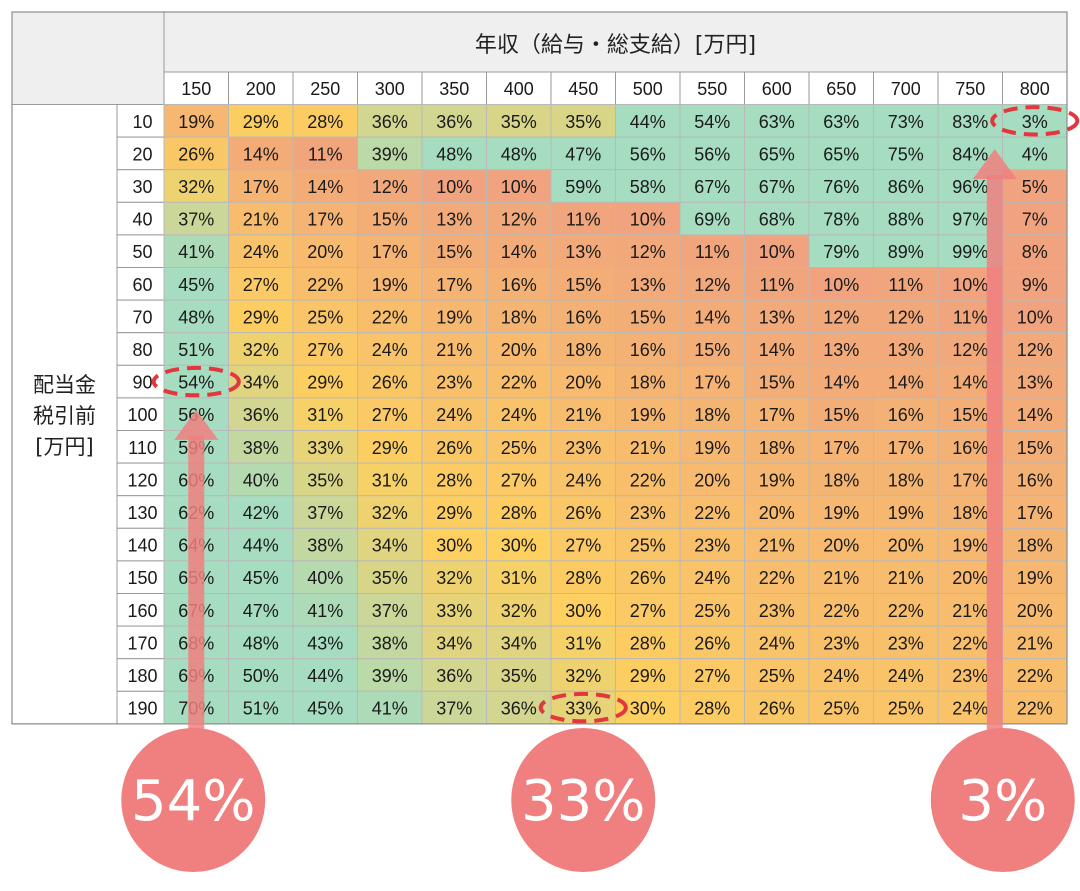 This screenshot has height=891, width=1080. Describe the element at coordinates (88, 58) in the screenshot. I see `corner-cell` at that location.